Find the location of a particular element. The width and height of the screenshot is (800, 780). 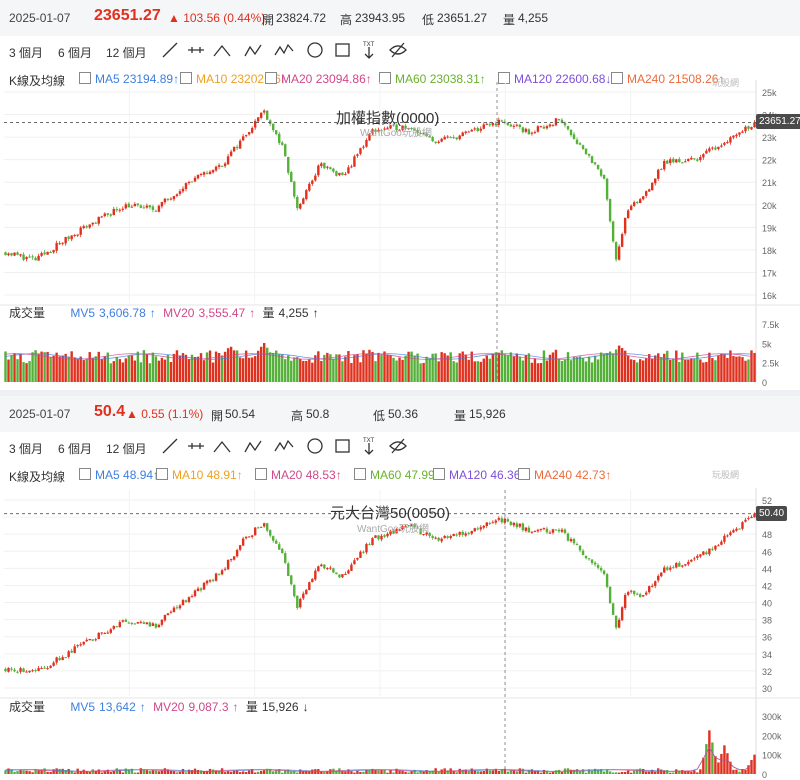

ma-arrow: ↑ is located at coordinates (283, 79).